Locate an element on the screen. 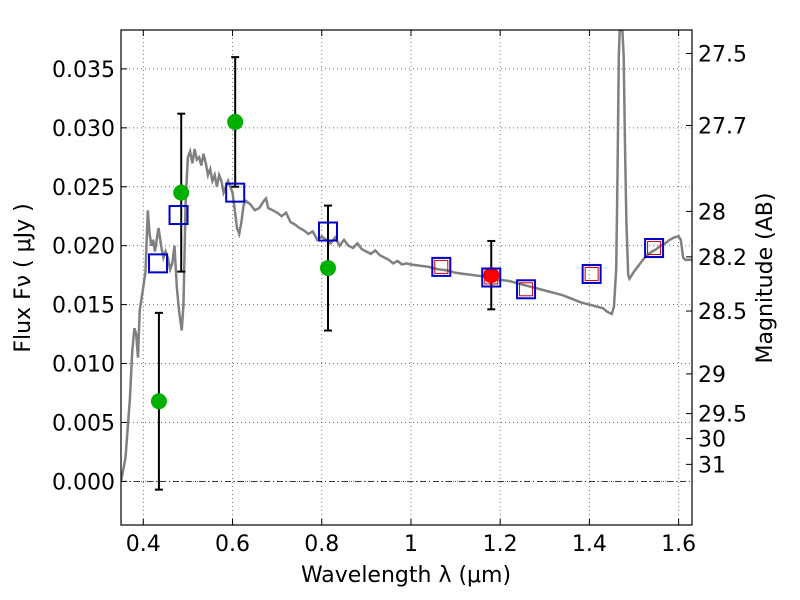 Image resolution: width=800 pixels, height=600 pixels. right-tick-label: 29 is located at coordinates (712, 375).